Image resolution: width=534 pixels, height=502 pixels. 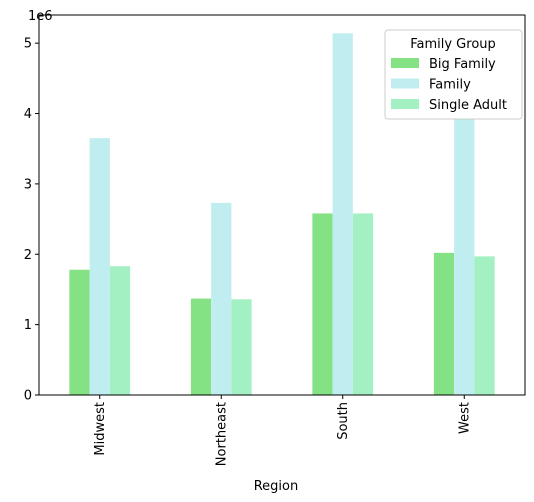 What do you see at coordinates (453, 44) in the screenshot?
I see `legend-title: Family Group` at bounding box center [453, 44].